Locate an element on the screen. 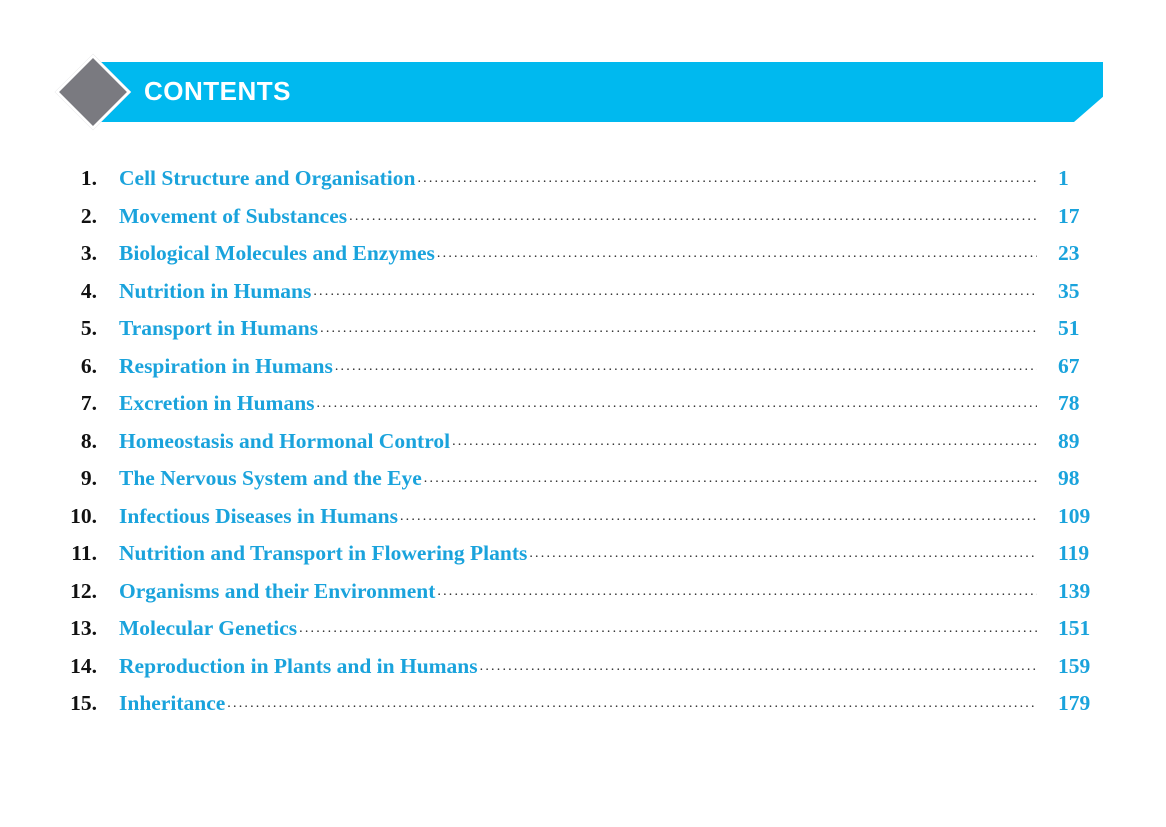  chapter-title: Excretion in Humans is located at coordinates (217, 403).